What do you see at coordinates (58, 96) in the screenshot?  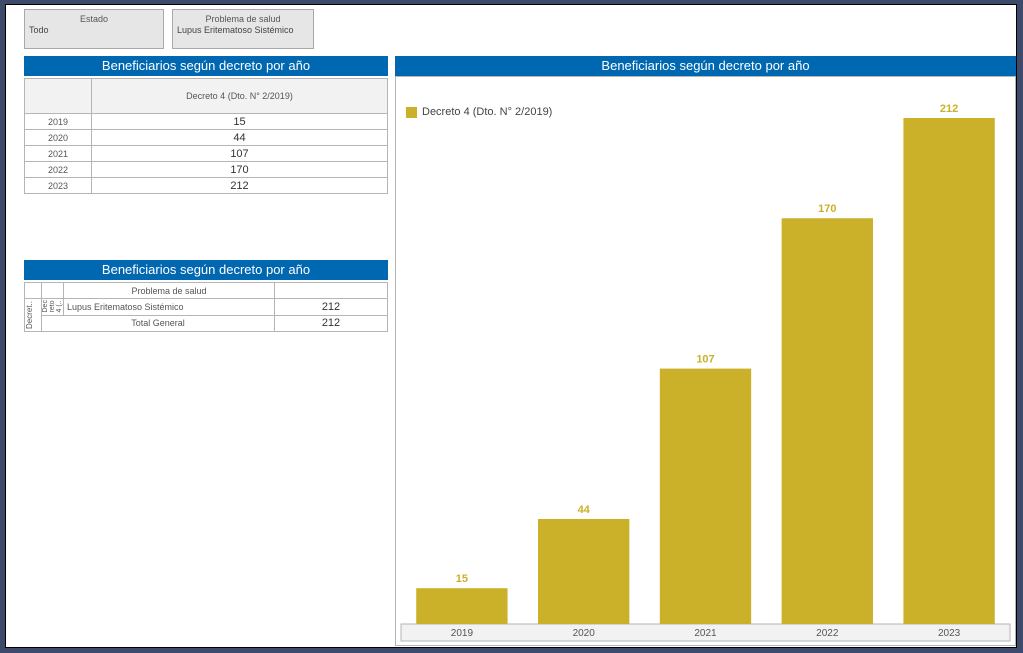 I see `table-corner-cell` at bounding box center [58, 96].